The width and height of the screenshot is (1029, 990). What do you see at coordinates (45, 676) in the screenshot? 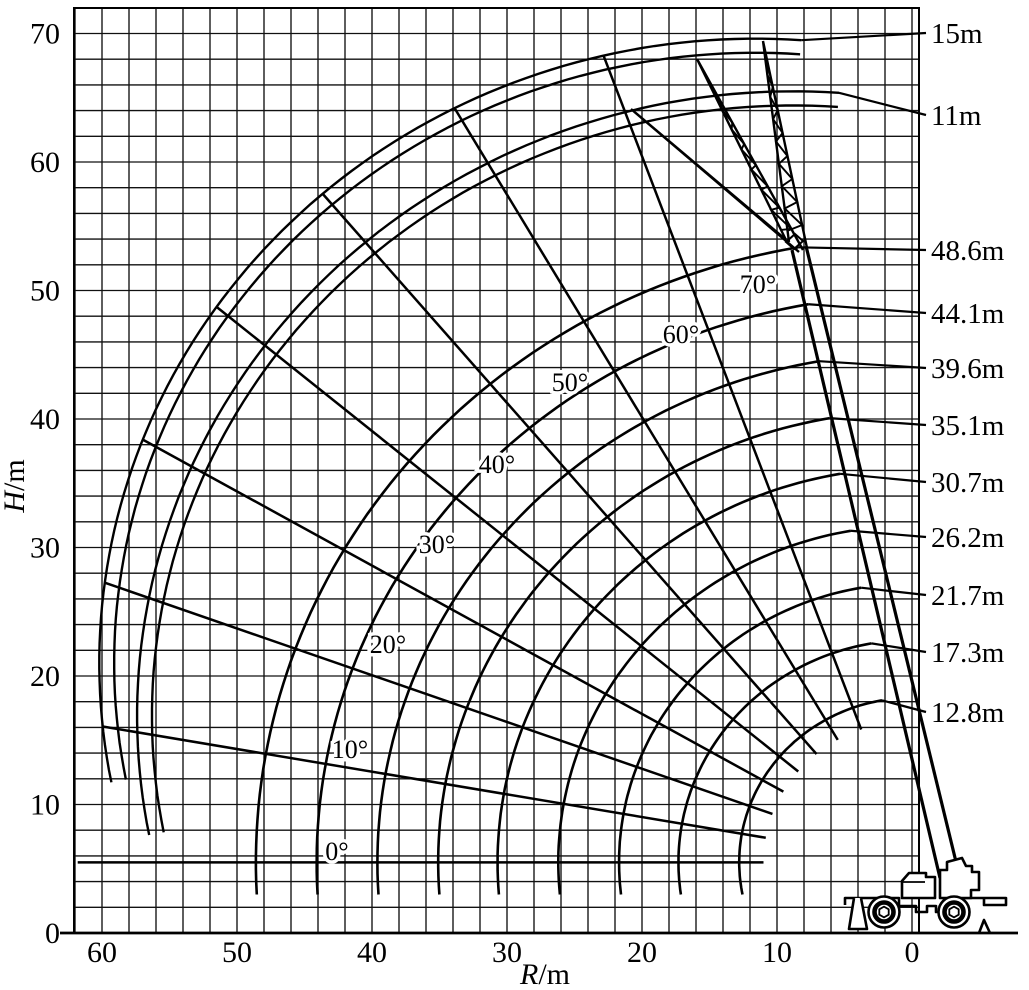
I see `y-tick-label: 20` at bounding box center [45, 676].